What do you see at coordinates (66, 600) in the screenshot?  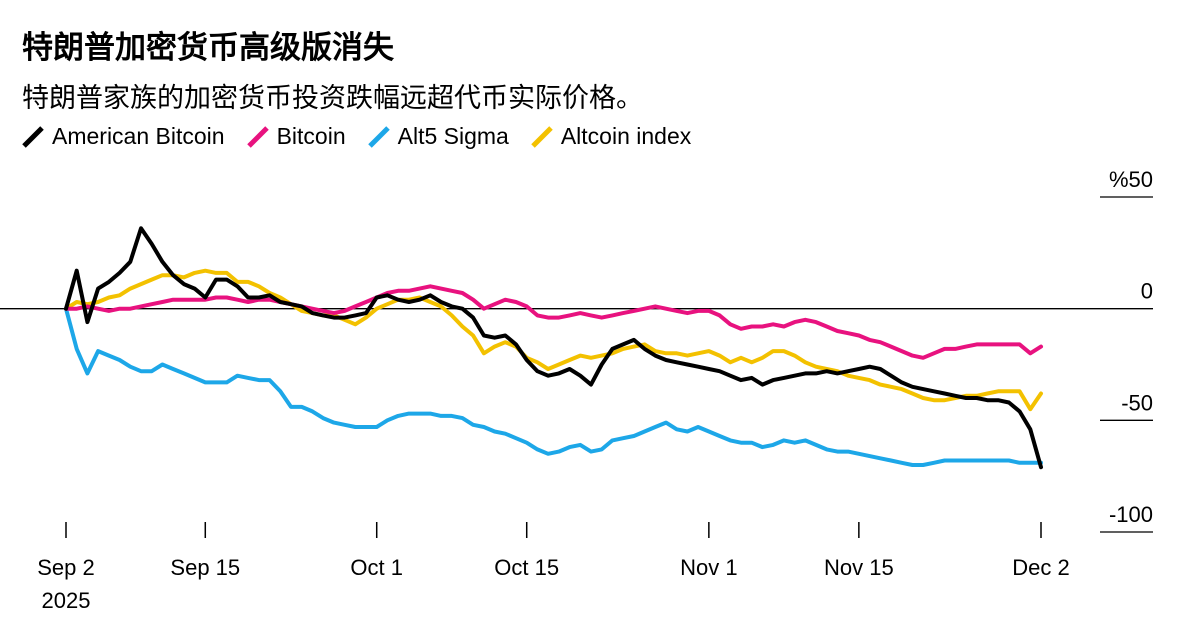 I see `x-tick-sublabel-0: 2025` at bounding box center [66, 600].